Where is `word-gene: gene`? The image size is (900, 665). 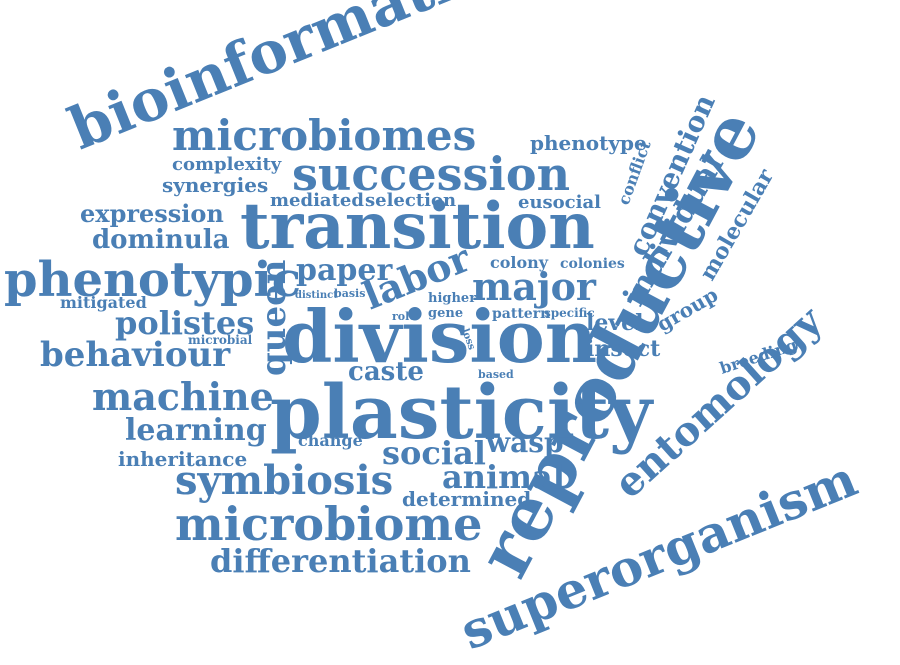 word-gene: gene is located at coordinates (445, 313).